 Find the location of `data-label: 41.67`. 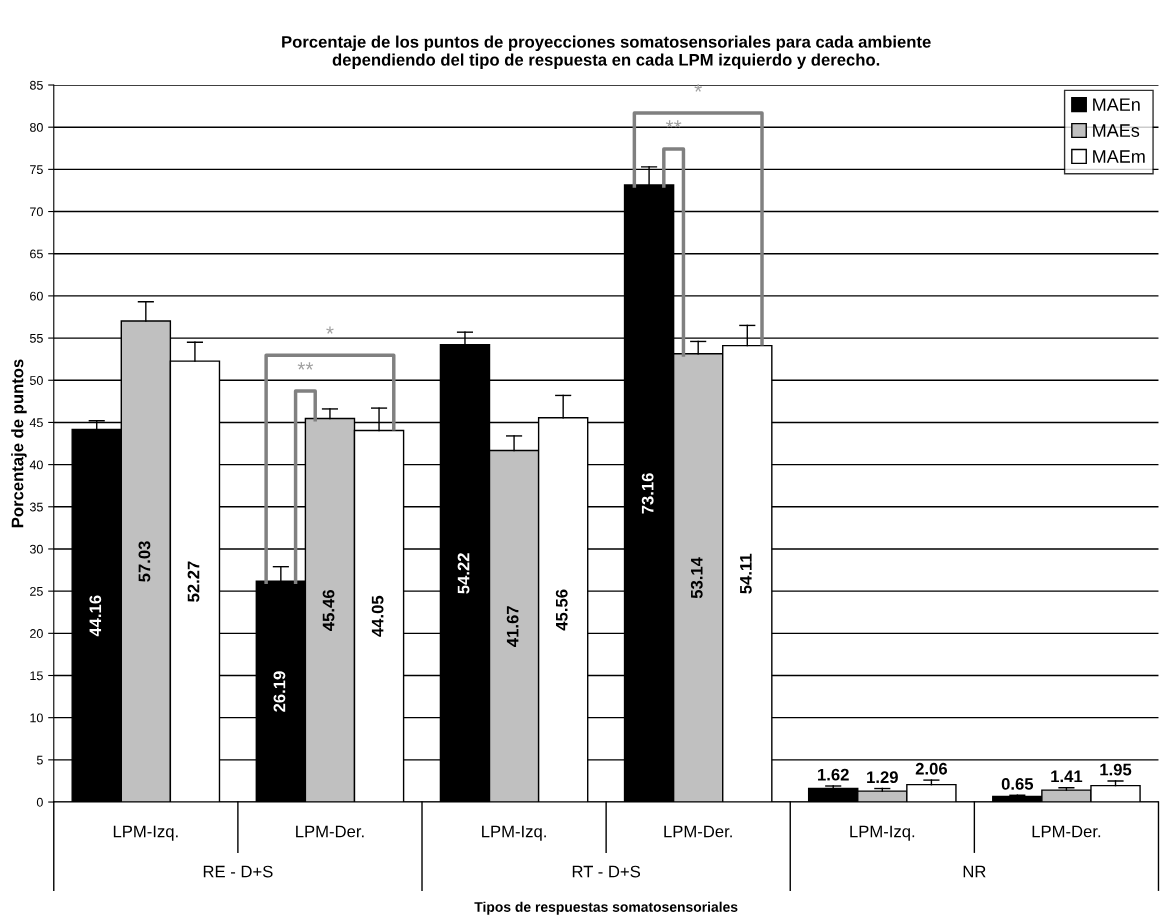

data-label: 41.67 is located at coordinates (512, 626).